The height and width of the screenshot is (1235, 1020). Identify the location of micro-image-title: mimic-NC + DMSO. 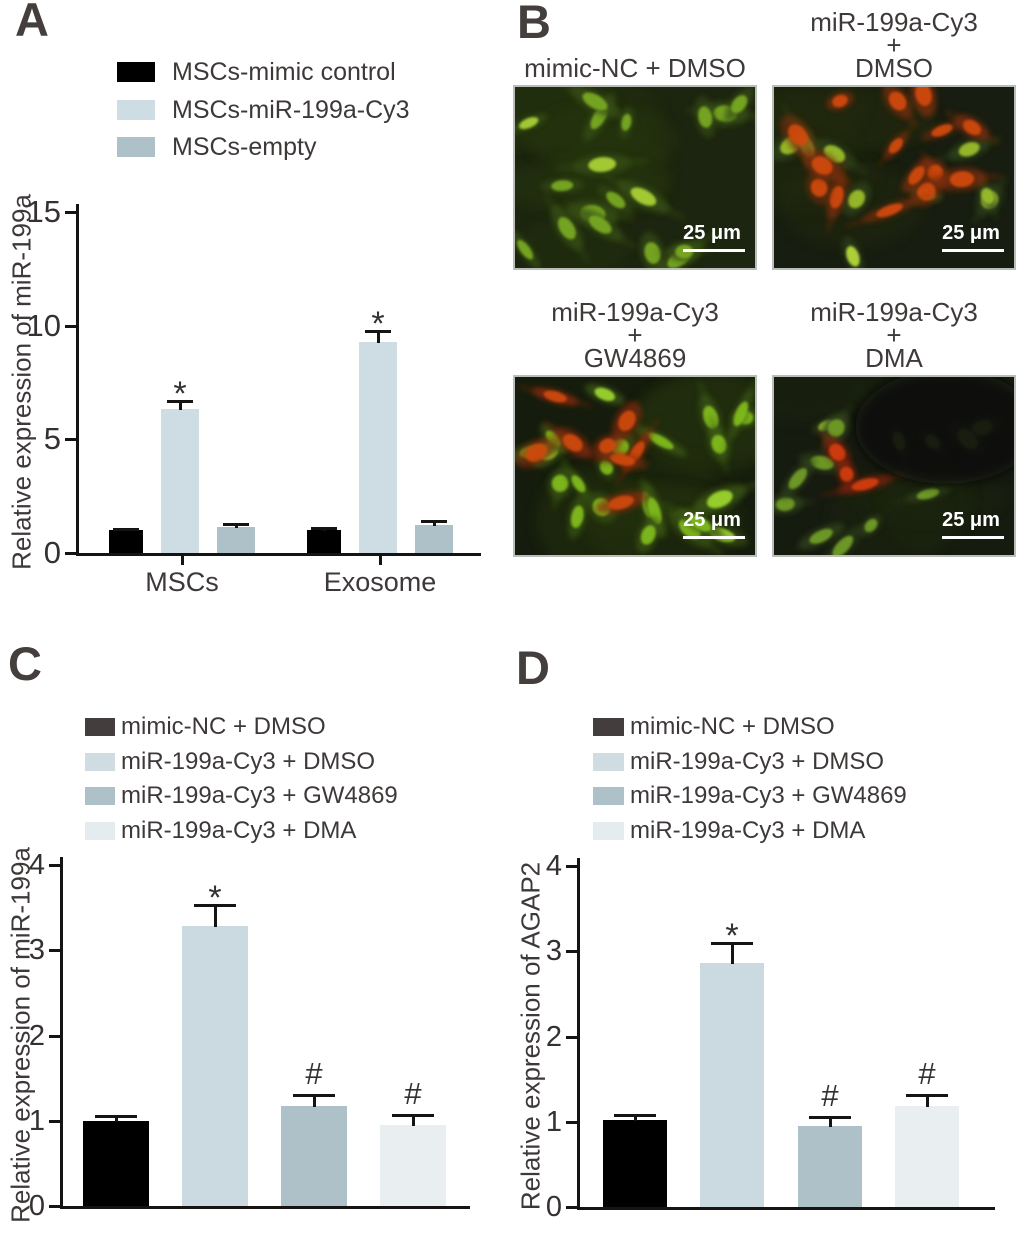
(635, 68).